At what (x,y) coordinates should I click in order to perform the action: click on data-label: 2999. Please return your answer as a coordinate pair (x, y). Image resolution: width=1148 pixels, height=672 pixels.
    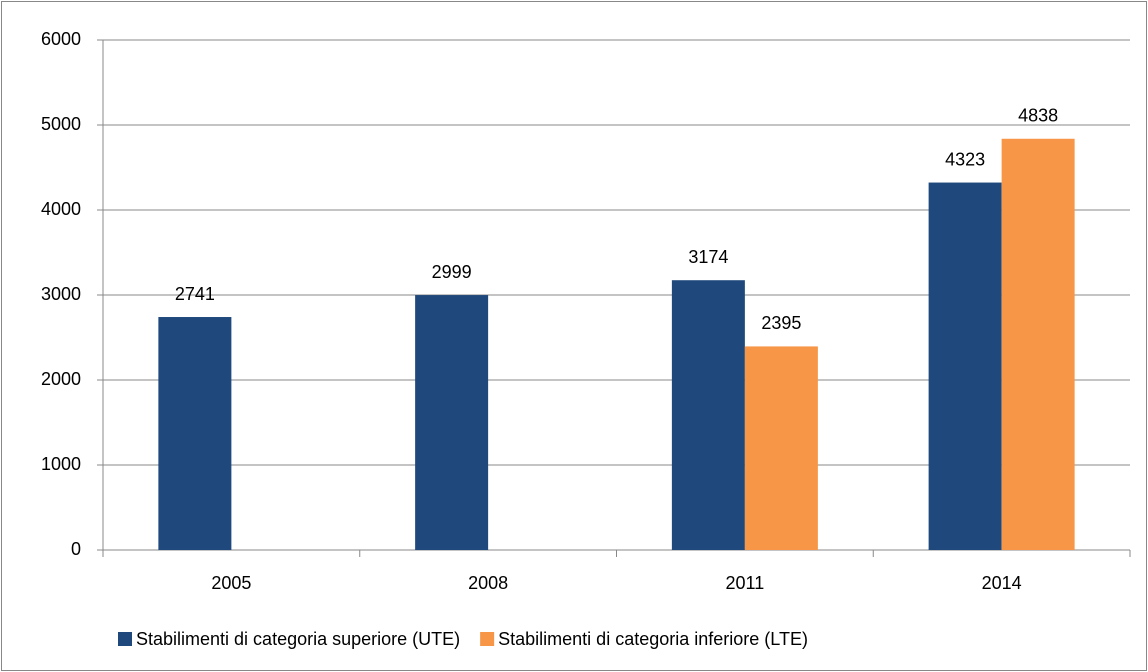
    Looking at the image, I should click on (452, 272).